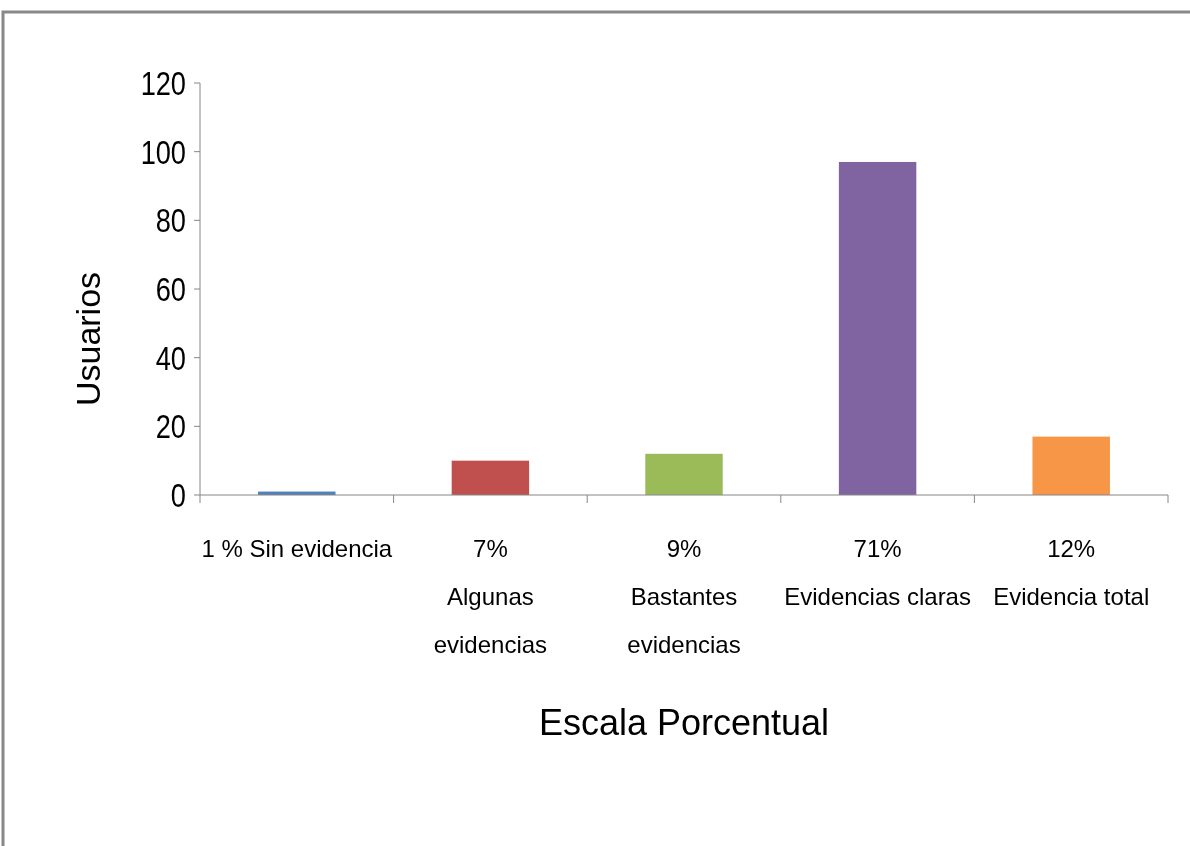 Image resolution: width=1190 pixels, height=846 pixels. Describe the element at coordinates (1071, 572) in the screenshot. I see `x-tick-label: 12% Evidencia total` at that location.